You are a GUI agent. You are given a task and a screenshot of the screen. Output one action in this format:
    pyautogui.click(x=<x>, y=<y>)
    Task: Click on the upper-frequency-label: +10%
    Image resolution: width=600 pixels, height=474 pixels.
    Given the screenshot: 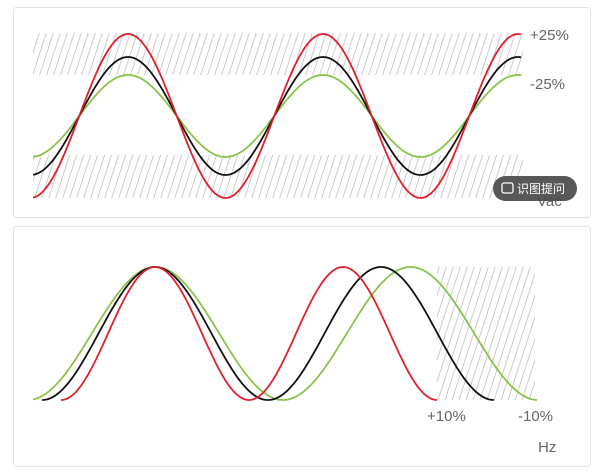 What is the action you would take?
    pyautogui.click(x=446, y=416)
    